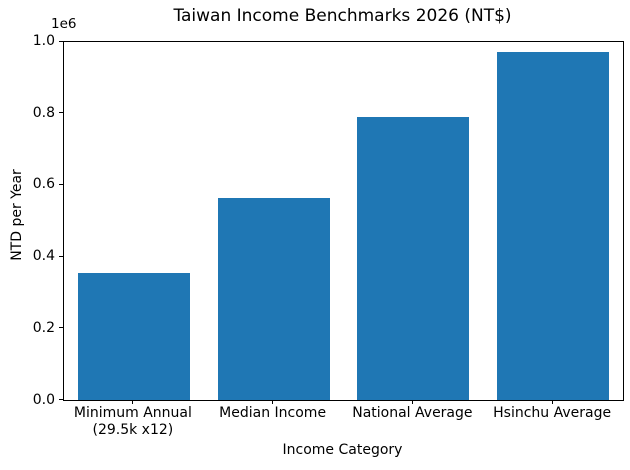  I want to click on y-tick-label-2: 0.4, so click(43, 256).